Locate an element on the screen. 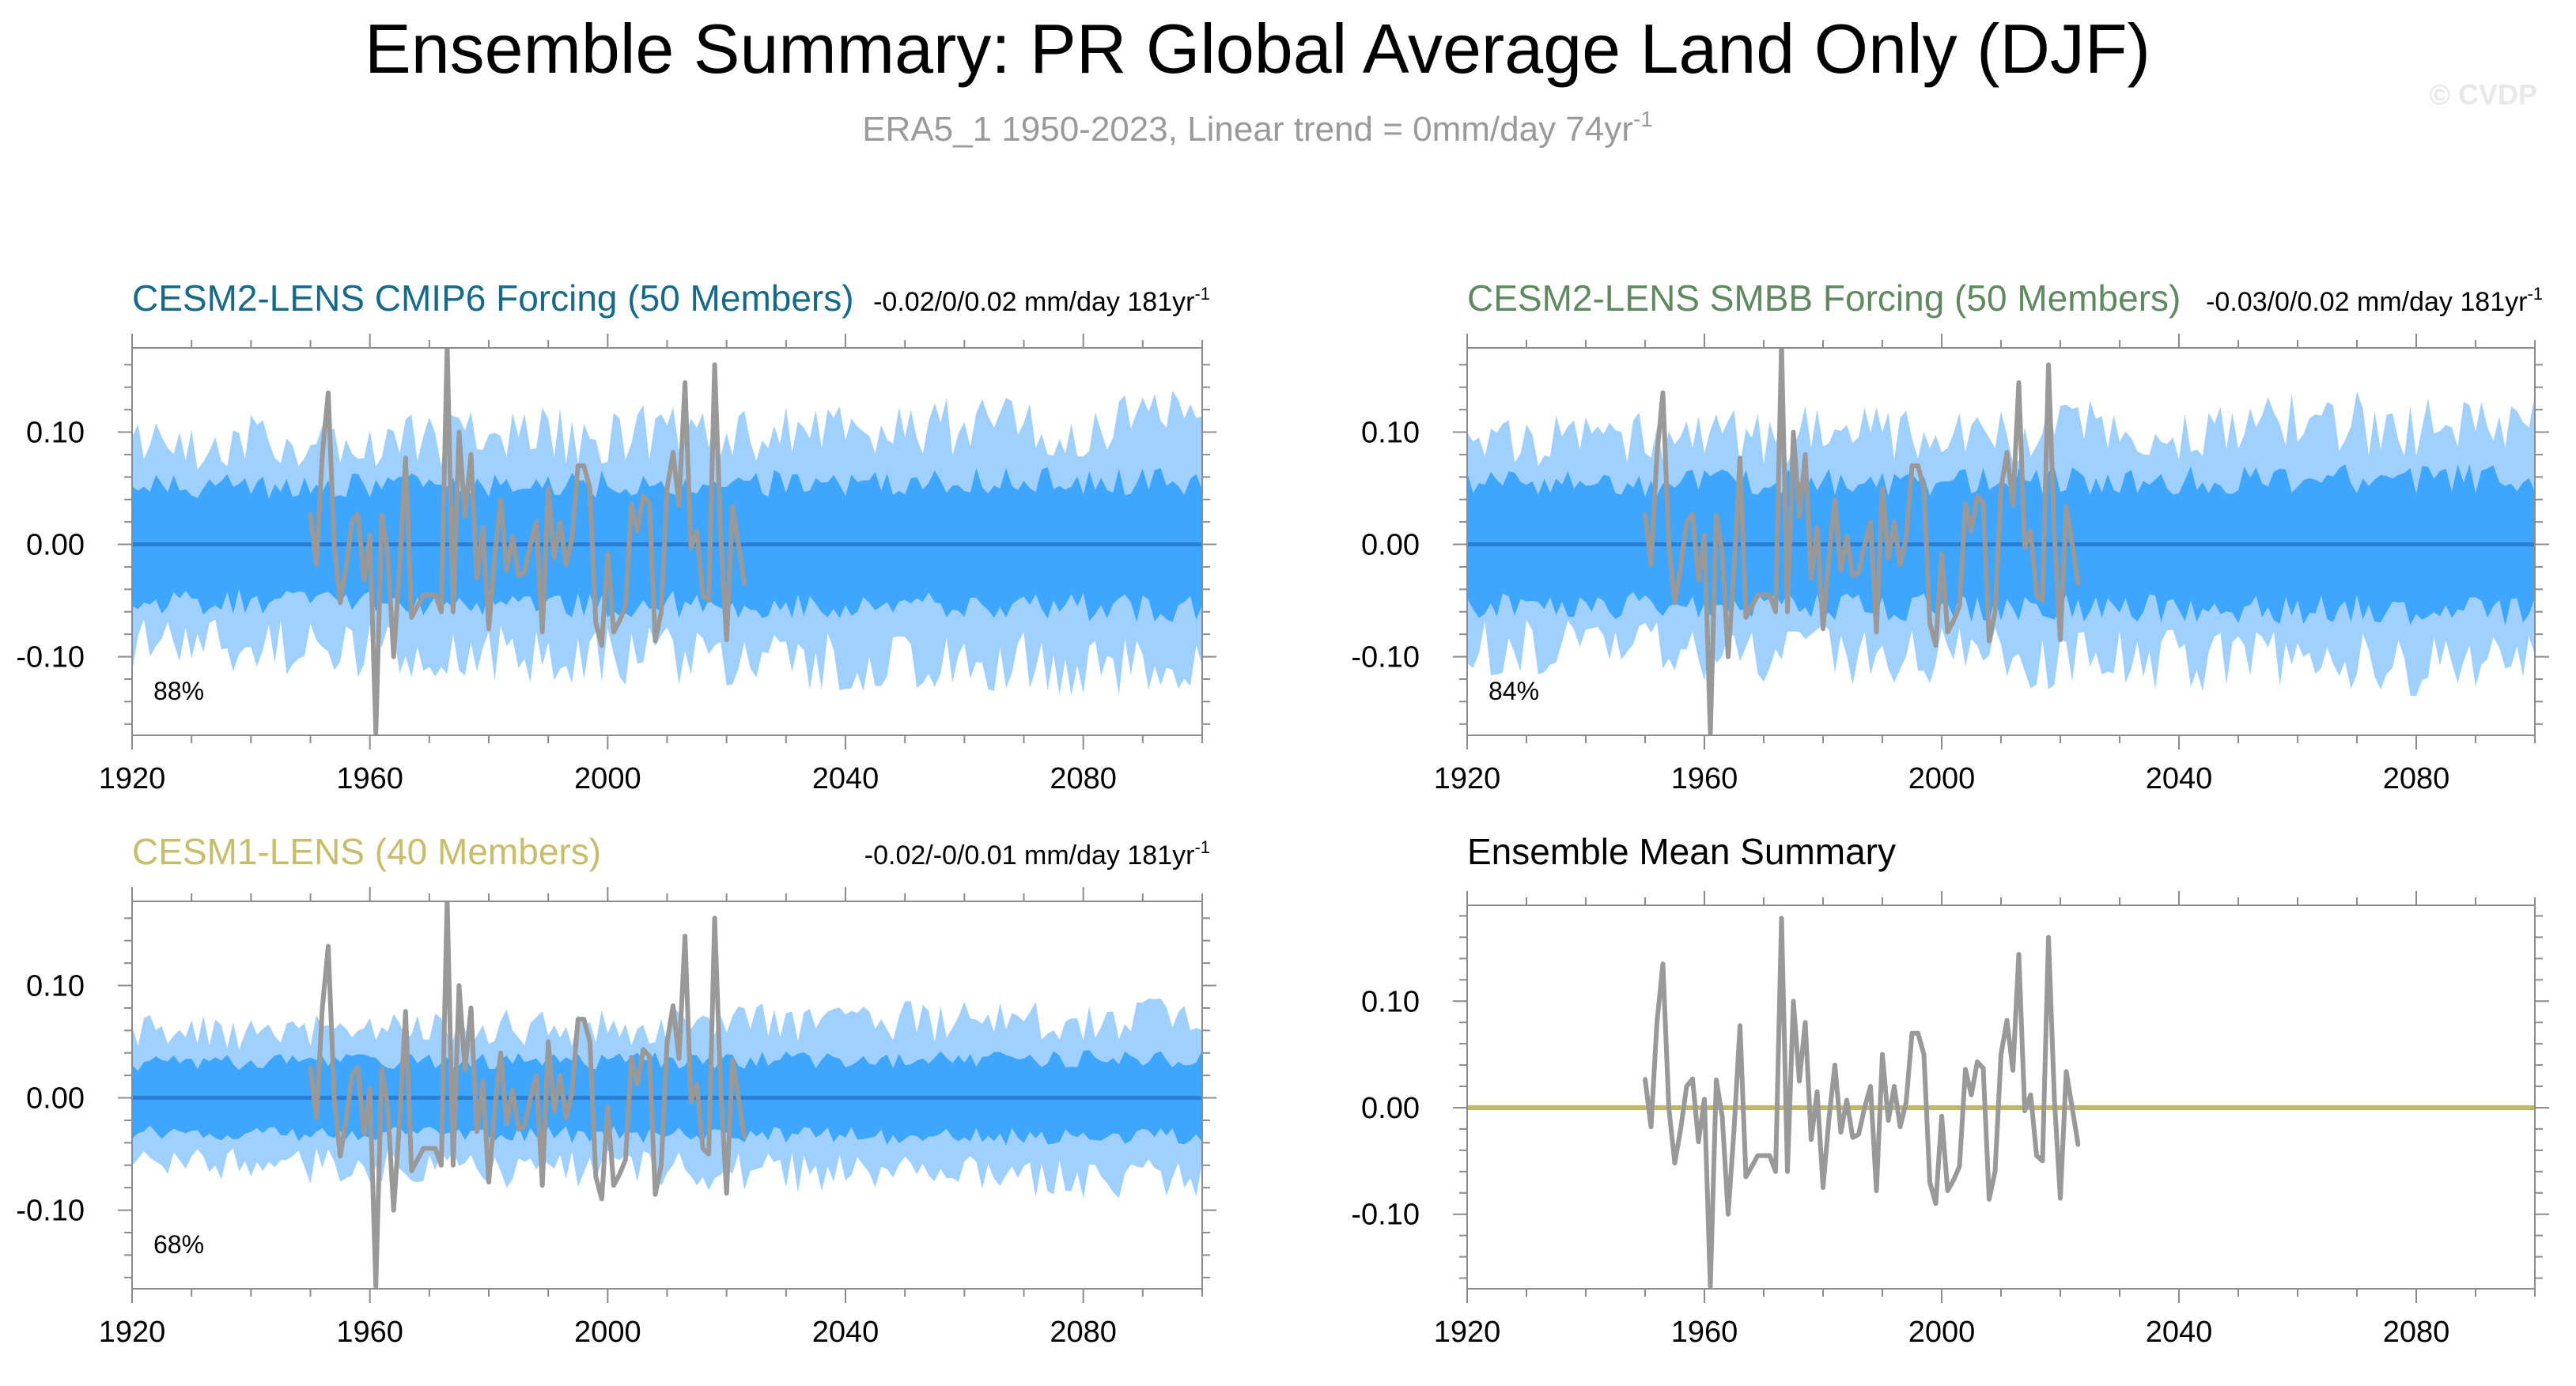 The height and width of the screenshot is (1386, 2576). panel-percent: 68% is located at coordinates (178, 1245).